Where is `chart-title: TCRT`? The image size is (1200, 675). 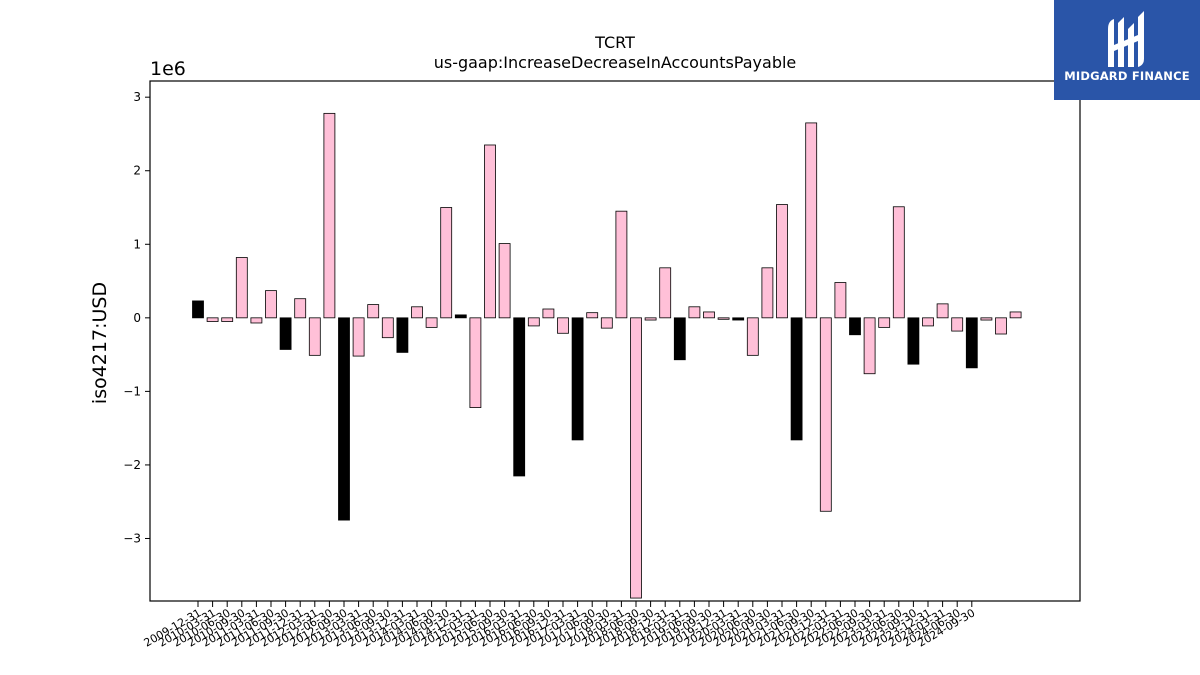
chart-title: TCRT is located at coordinates (614, 42).